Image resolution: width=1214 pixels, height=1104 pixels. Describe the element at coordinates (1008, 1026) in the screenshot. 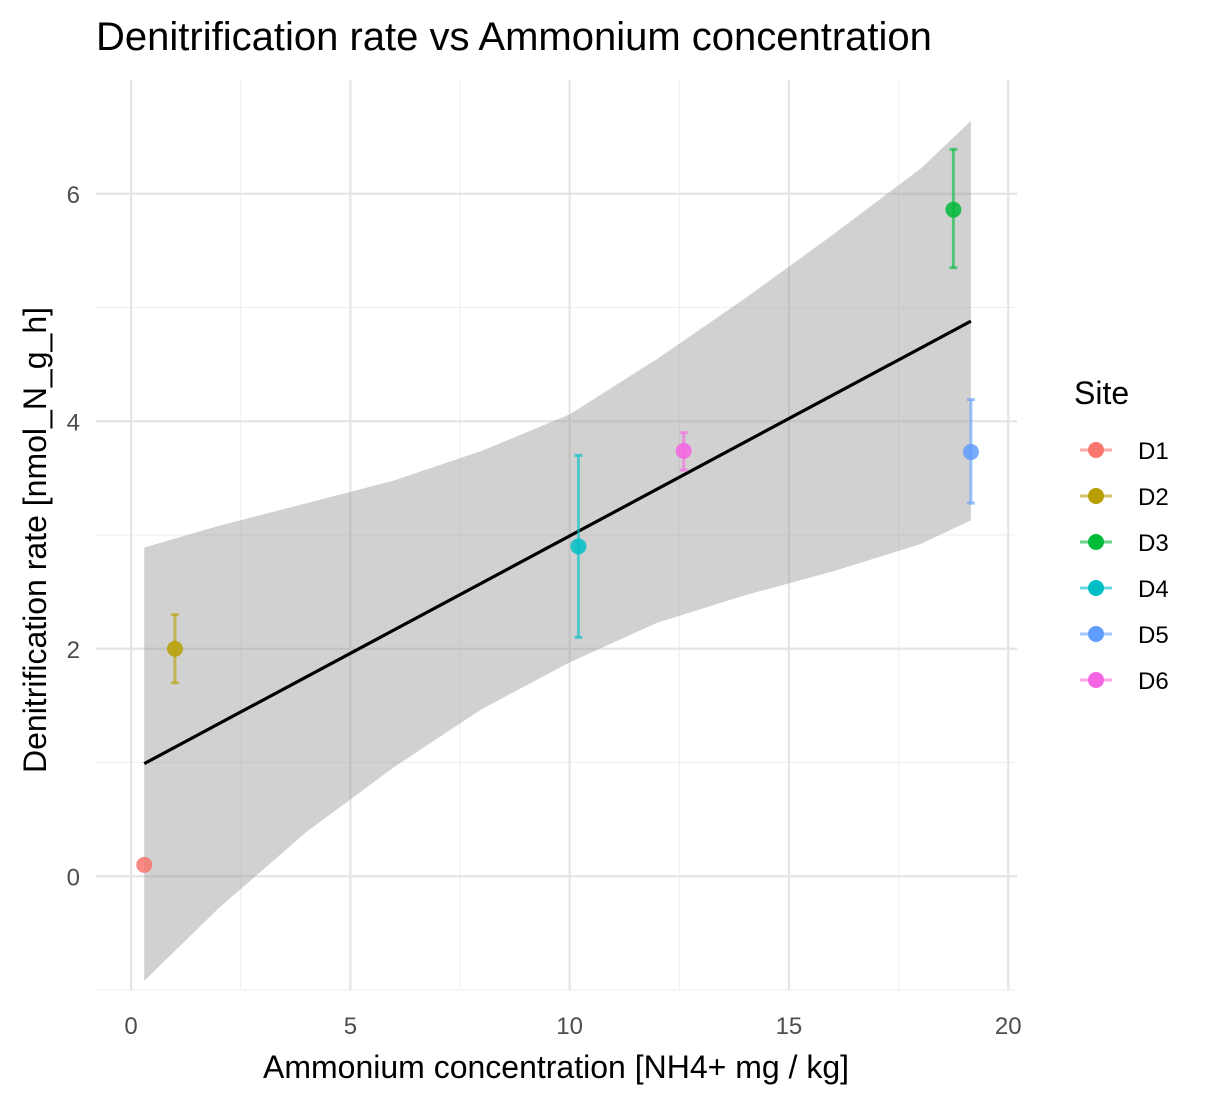

I see `x-tick-label: 20` at that location.